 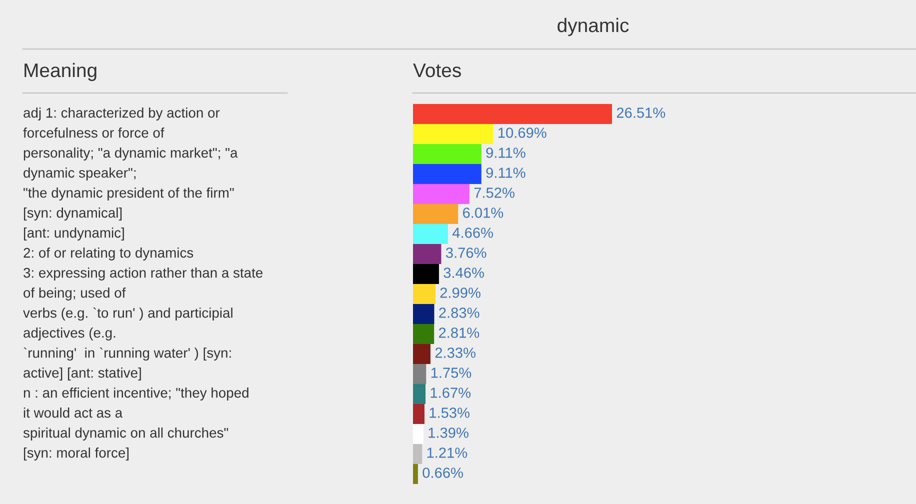 I want to click on data-label: 1.21%, so click(x=447, y=453).